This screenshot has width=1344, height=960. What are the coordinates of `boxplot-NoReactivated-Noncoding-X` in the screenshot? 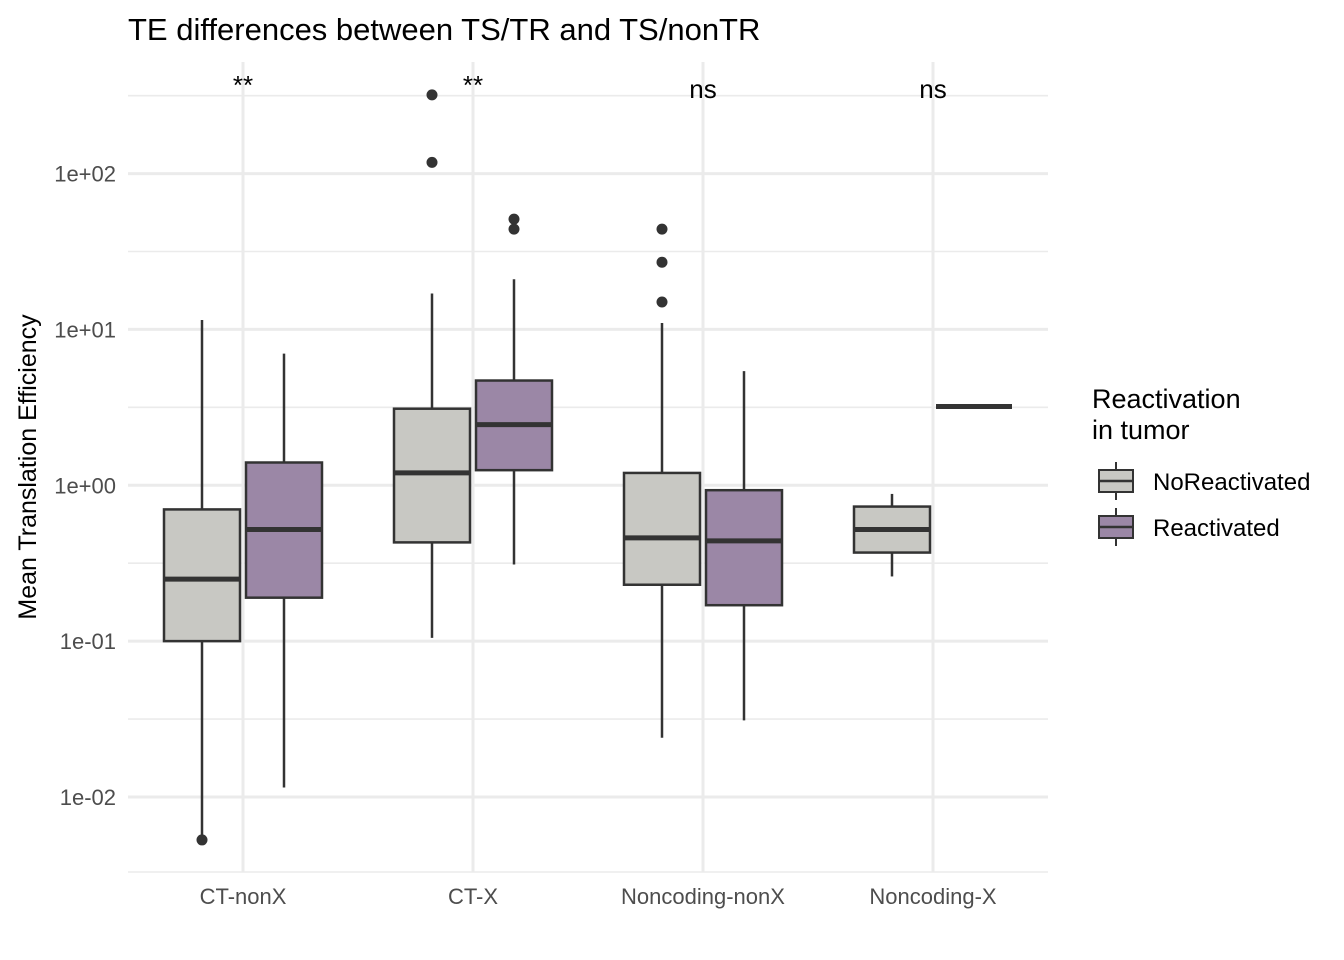 It's located at (892, 535).